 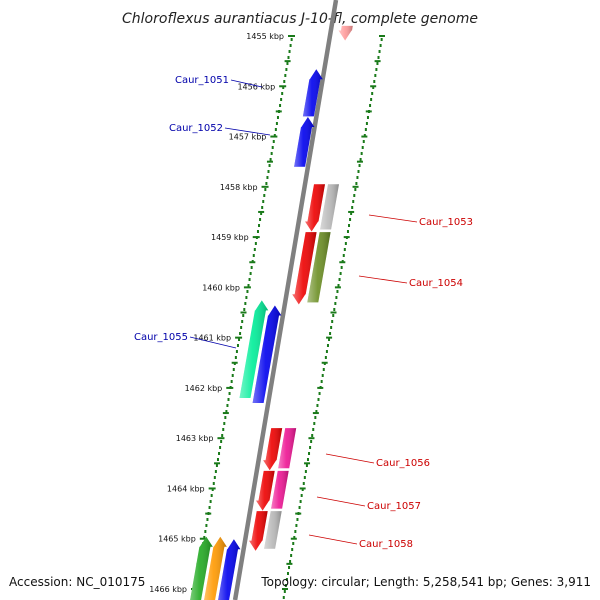 What do you see at coordinates (345, 33) in the screenshot?
I see `gene-top-partial-shade` at bounding box center [345, 33].